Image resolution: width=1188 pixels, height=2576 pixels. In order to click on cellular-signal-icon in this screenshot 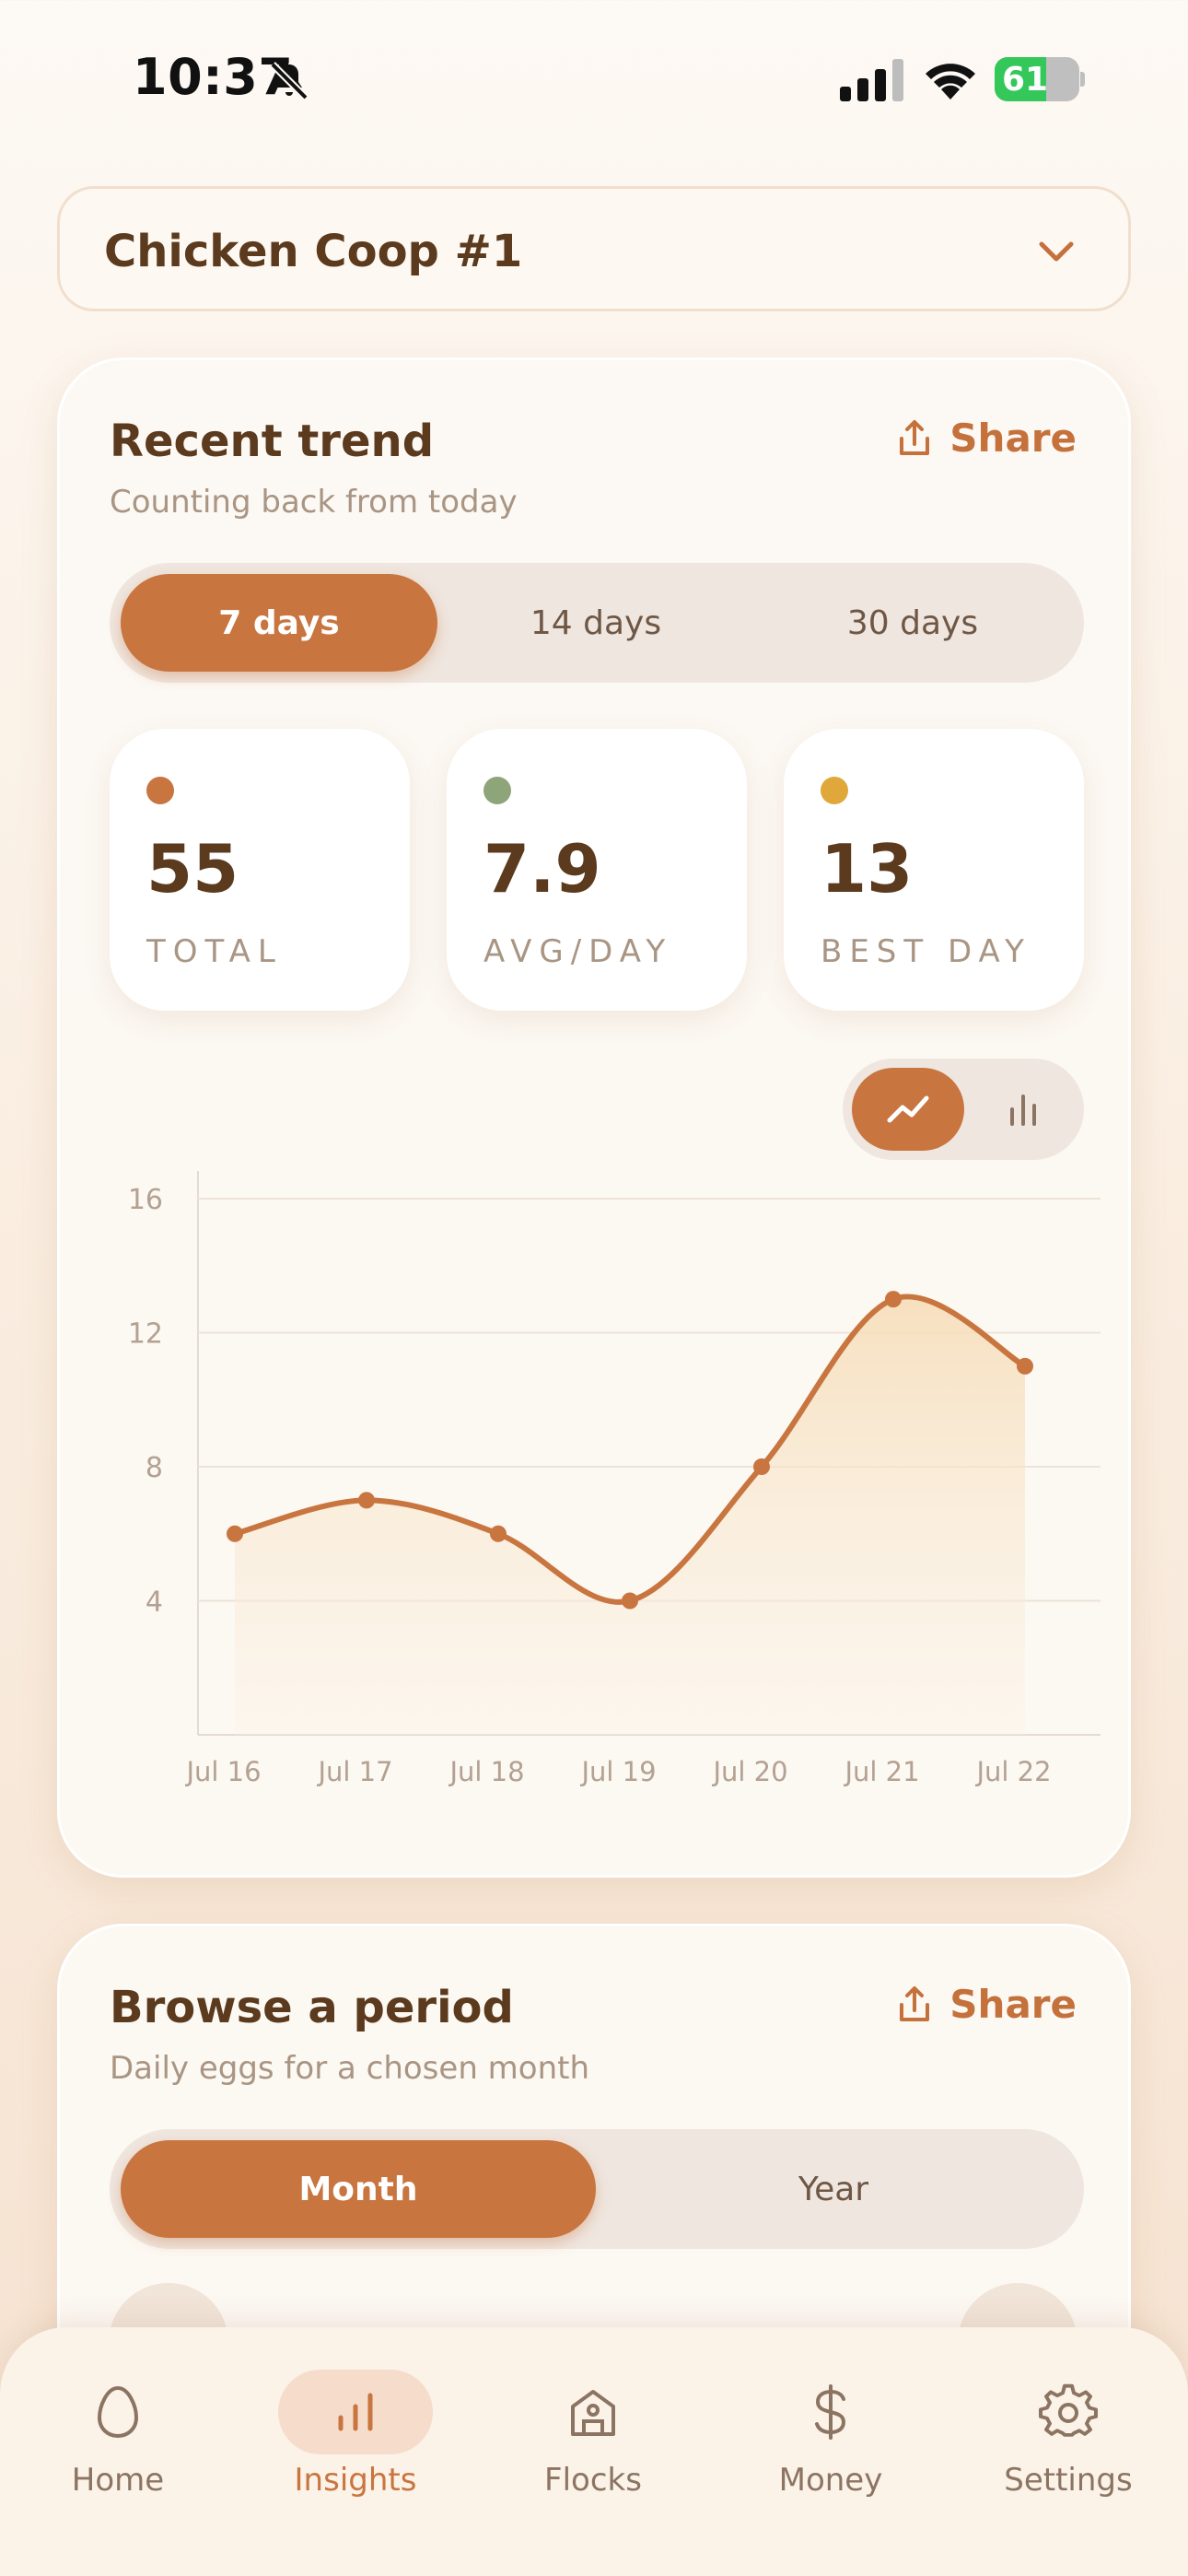, I will do `click(871, 80)`.